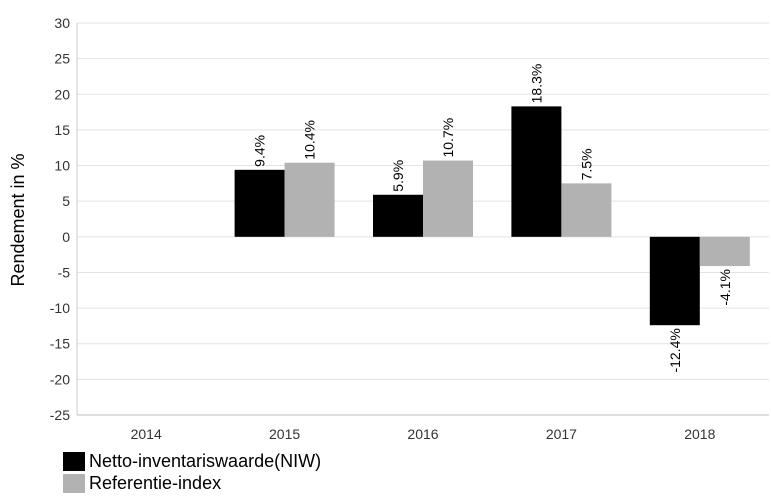 The height and width of the screenshot is (496, 771). I want to click on data-label: -4.1%, so click(725, 287).